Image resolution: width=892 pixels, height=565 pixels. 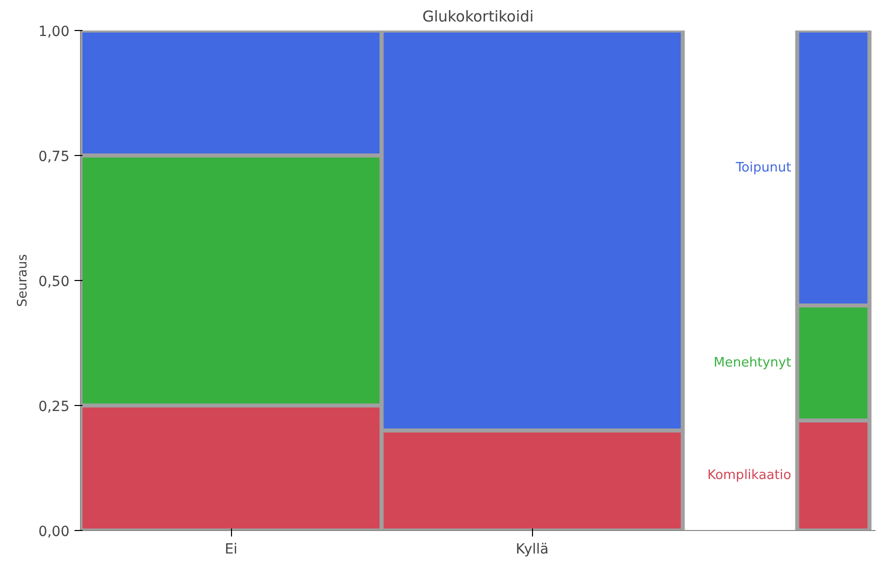 What do you see at coordinates (532, 550) in the screenshot?
I see `x-tick-label: Kyllä` at bounding box center [532, 550].